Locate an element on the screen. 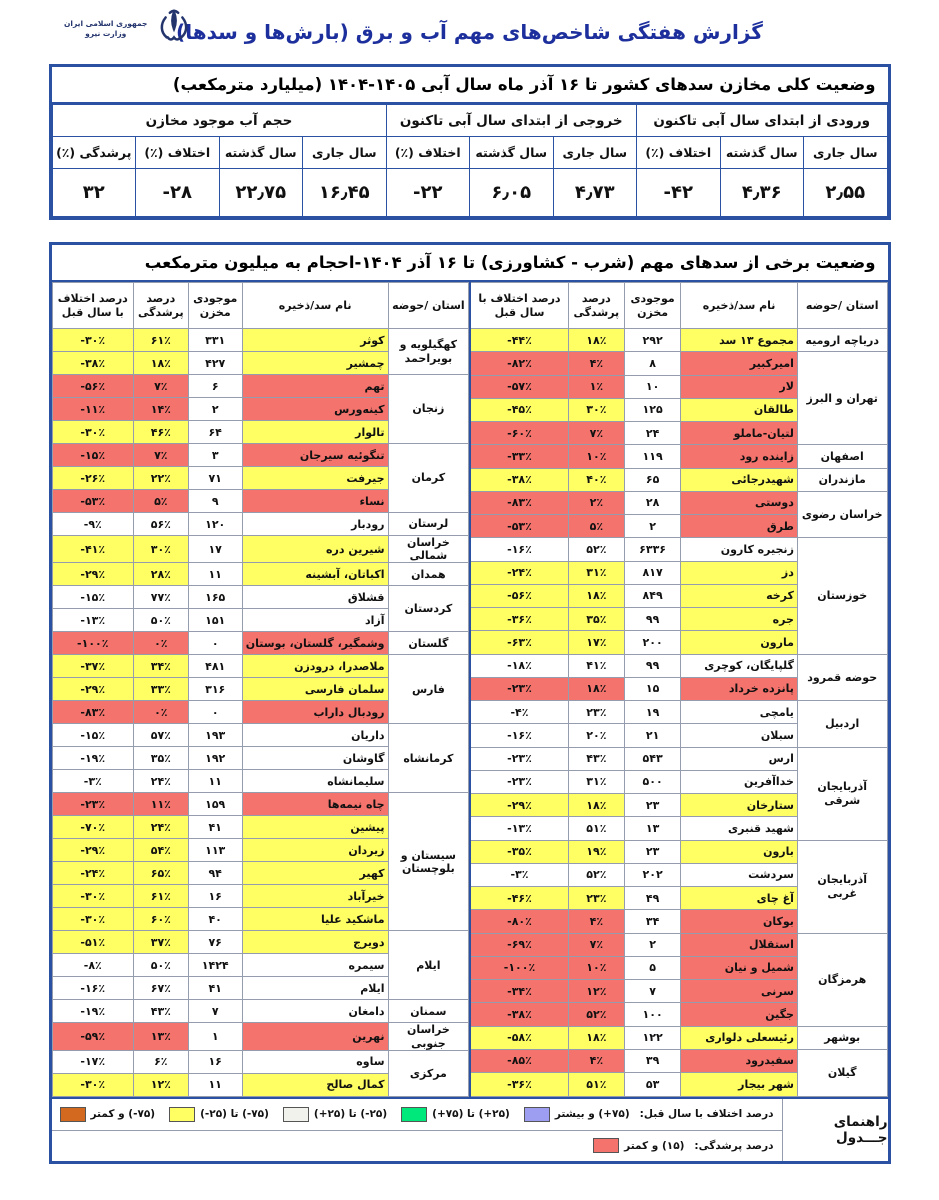 This screenshot has width=939, height=1200. reservoir-stock-cell: ۳ is located at coordinates (215, 455).